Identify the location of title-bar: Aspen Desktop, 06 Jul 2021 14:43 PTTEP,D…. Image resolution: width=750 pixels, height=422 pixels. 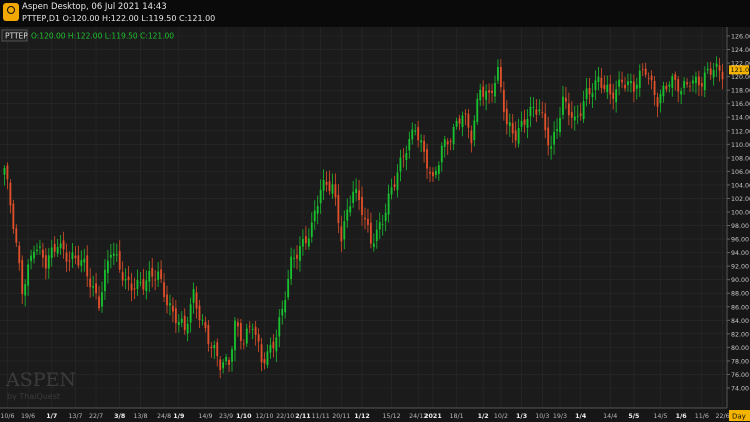
(375, 13).